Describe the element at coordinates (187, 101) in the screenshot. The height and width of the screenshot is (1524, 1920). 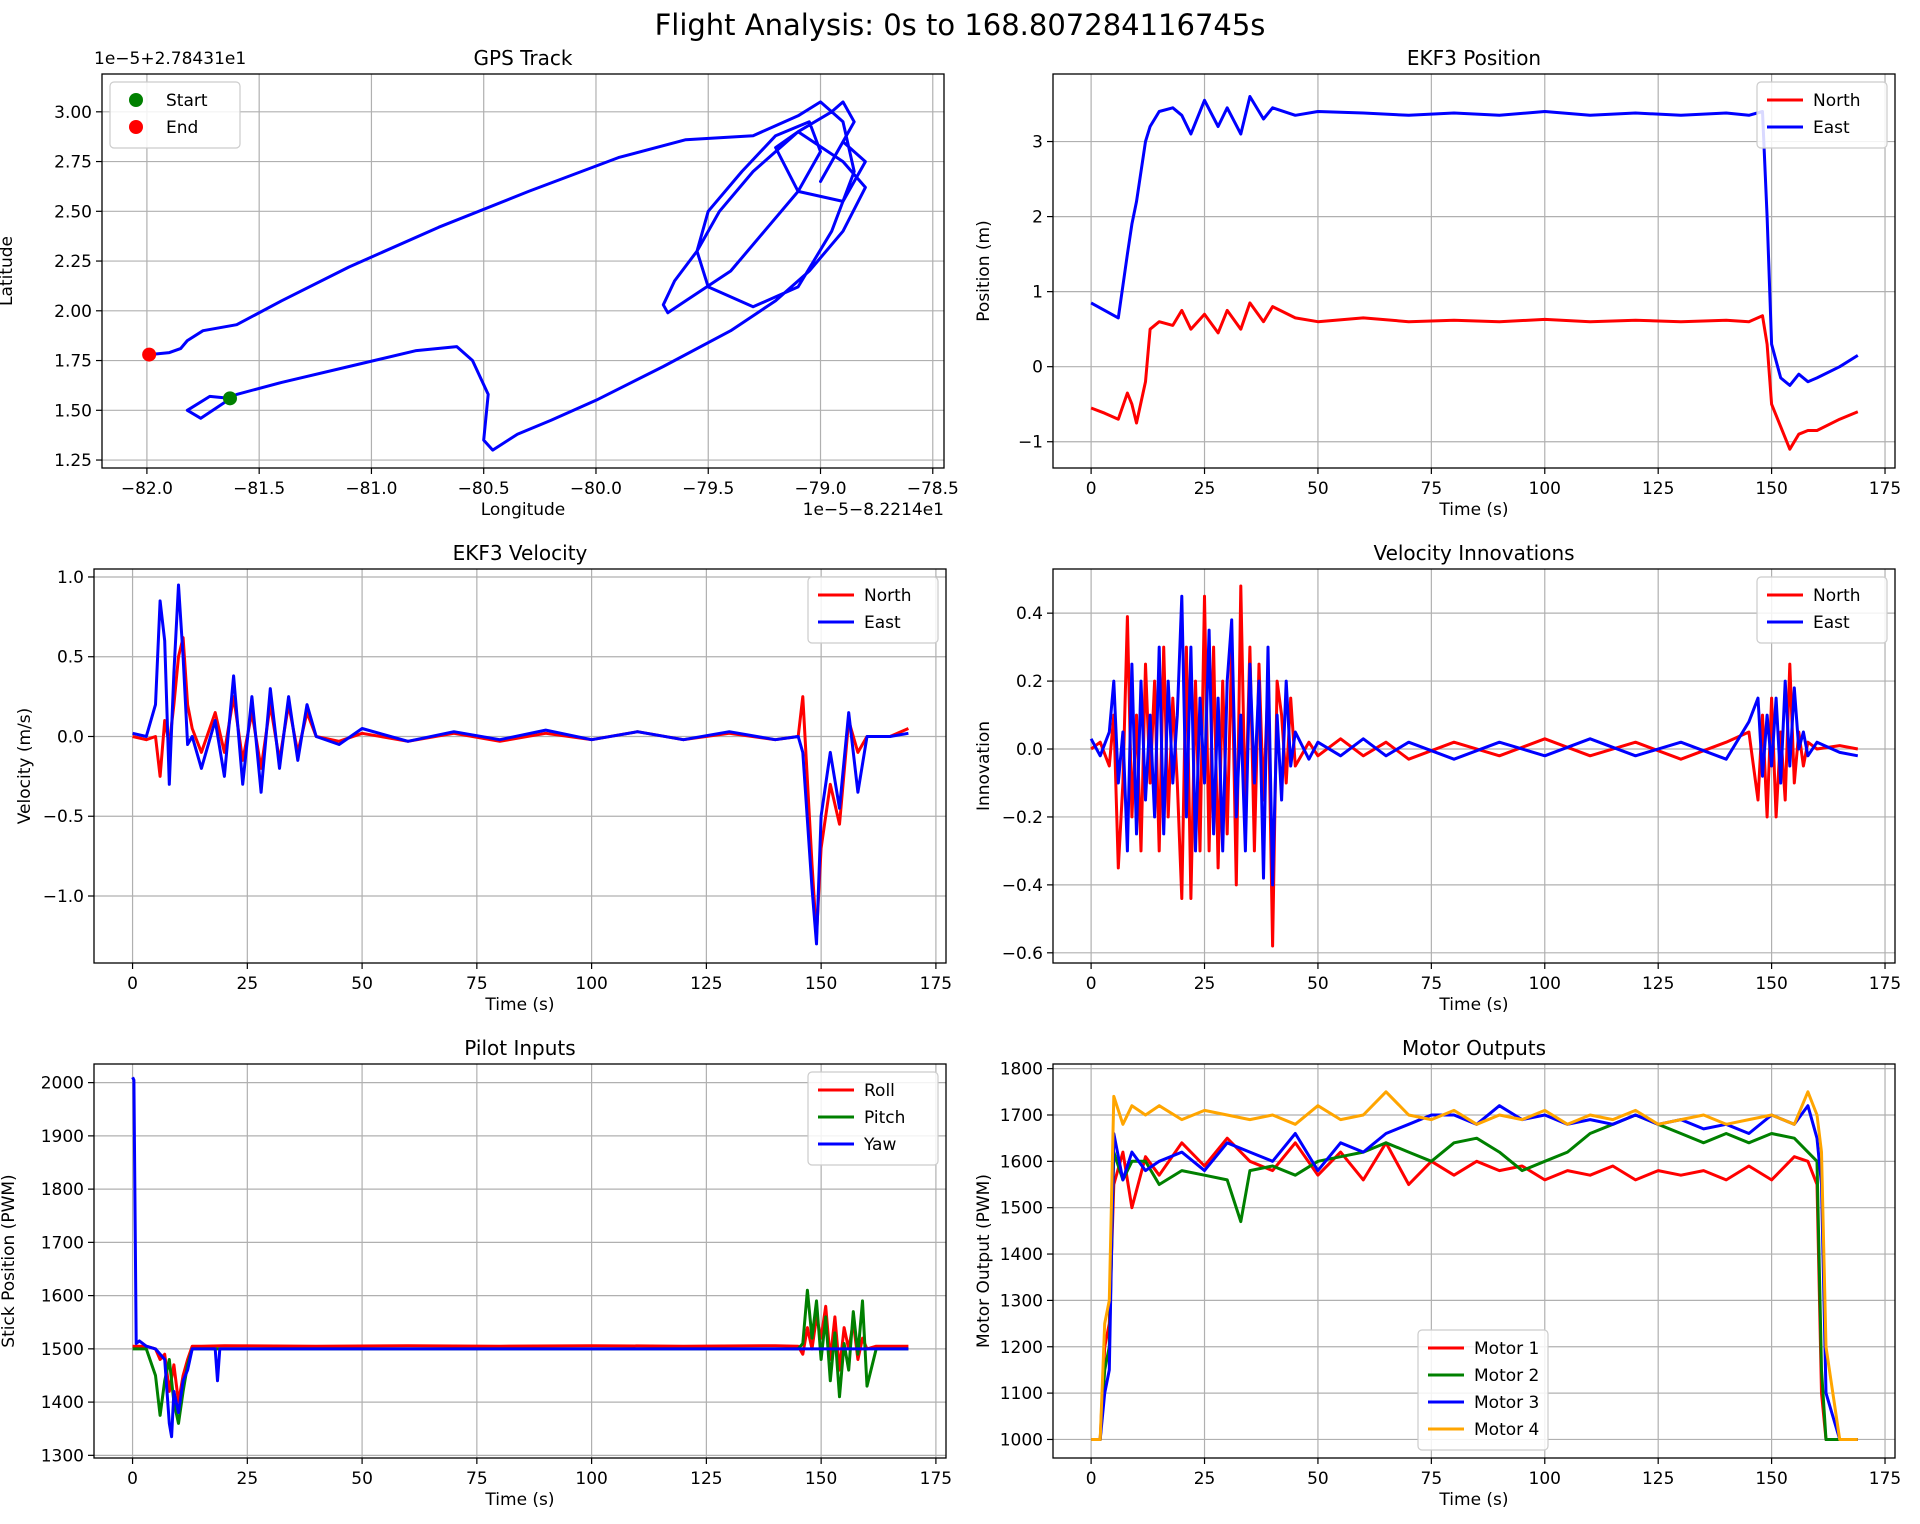
I see `legend-label: Start` at that location.